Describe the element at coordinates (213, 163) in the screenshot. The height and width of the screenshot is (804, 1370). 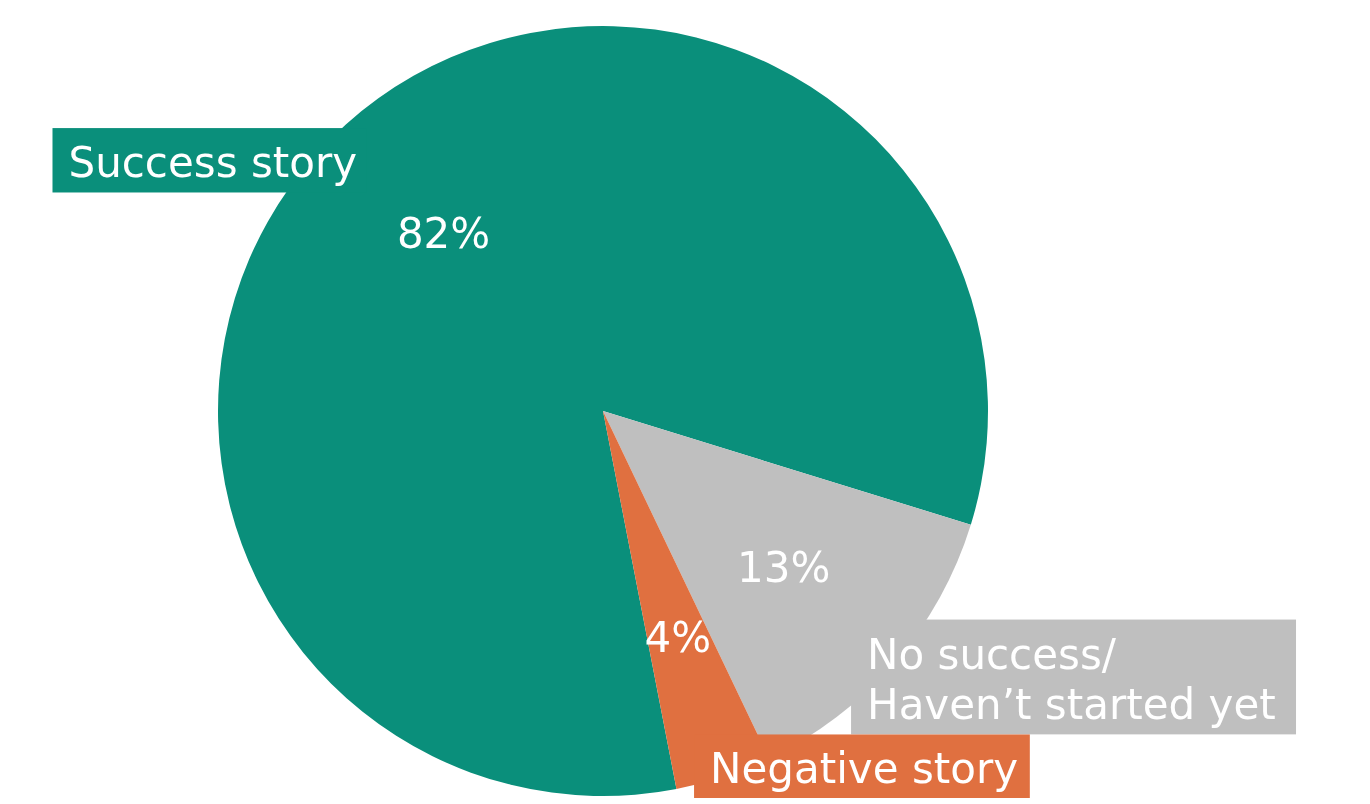
I see `slice-label: Success story` at that location.